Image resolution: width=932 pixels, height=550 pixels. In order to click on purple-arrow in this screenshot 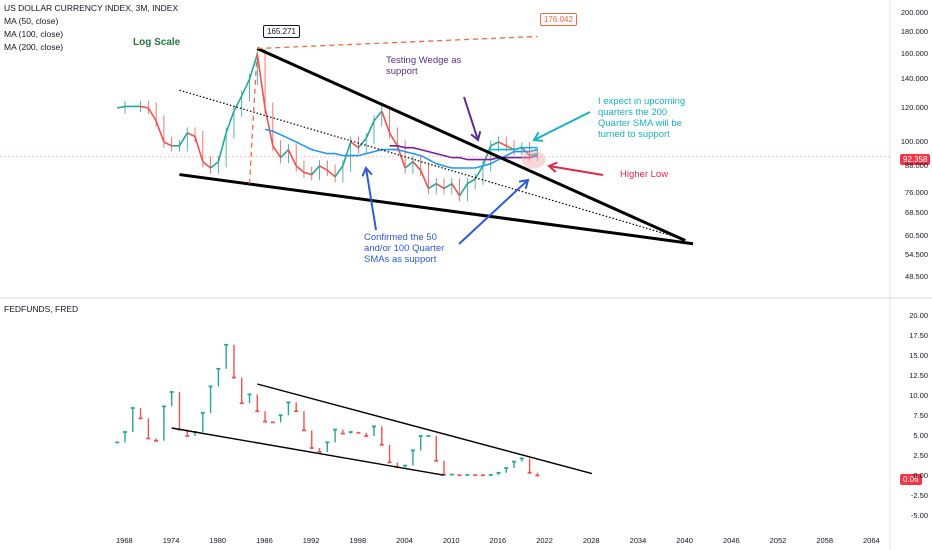, I will do `click(471, 118)`.